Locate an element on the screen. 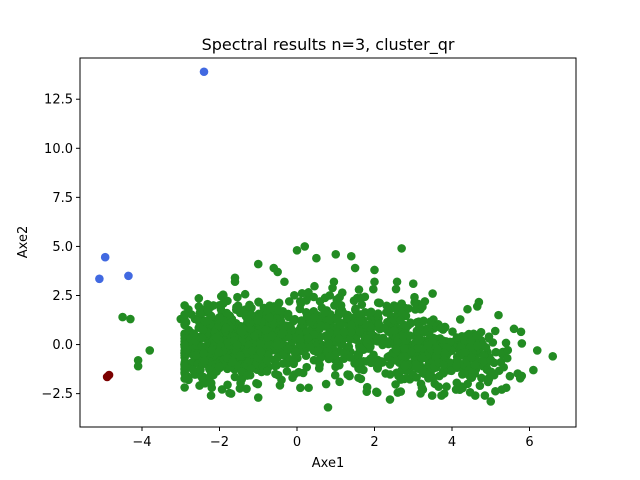 The image size is (640, 480). x-tick-label: 6 is located at coordinates (529, 442).